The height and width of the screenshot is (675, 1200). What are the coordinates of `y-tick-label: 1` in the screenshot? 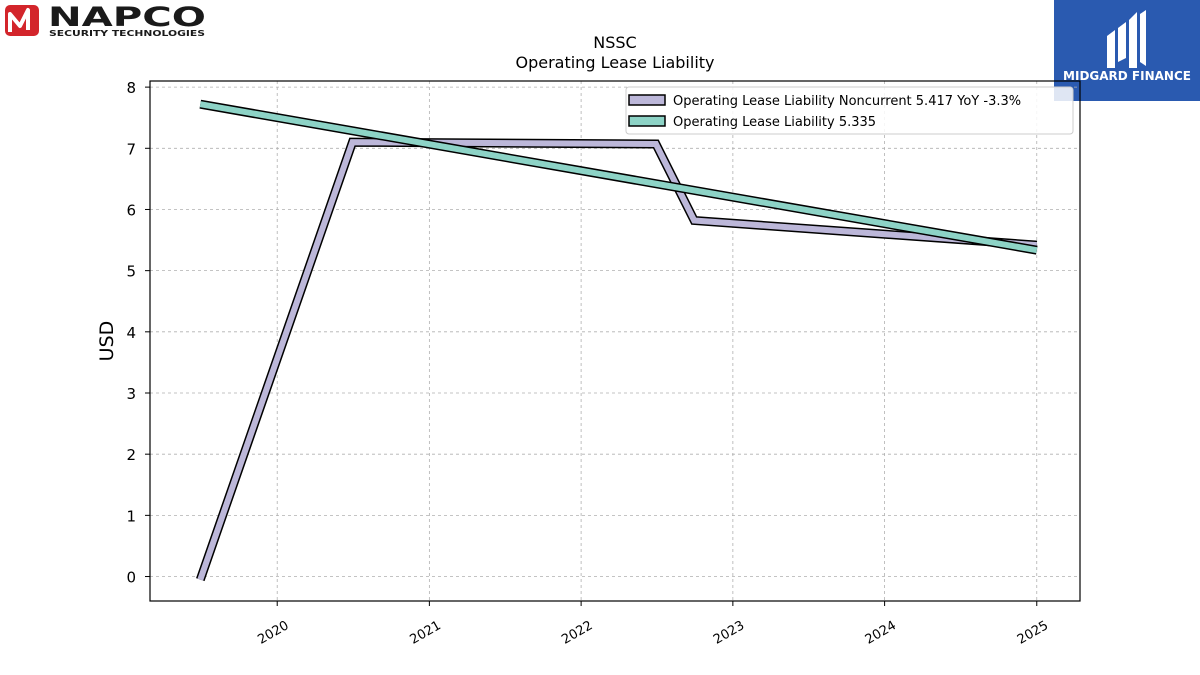 It's located at (131, 516).